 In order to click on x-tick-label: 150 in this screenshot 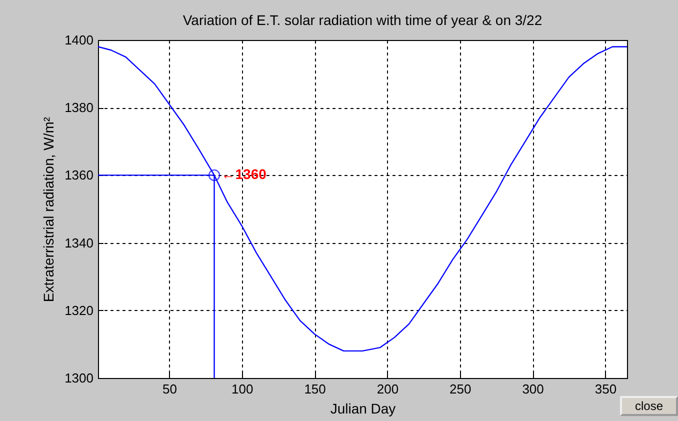, I will do `click(315, 389)`.